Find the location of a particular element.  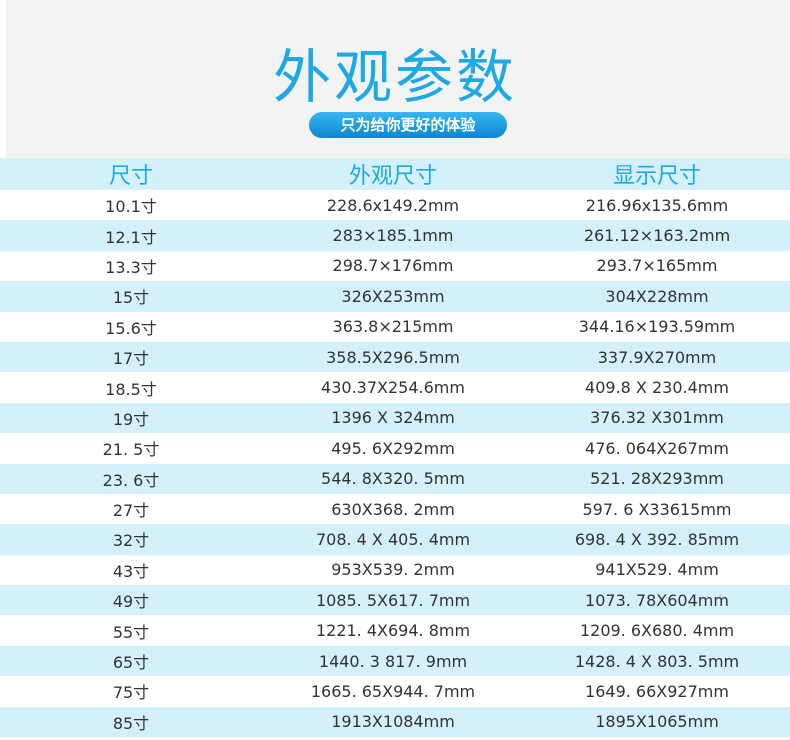

table-cell: 1073. 78X604mm is located at coordinates (657, 600).